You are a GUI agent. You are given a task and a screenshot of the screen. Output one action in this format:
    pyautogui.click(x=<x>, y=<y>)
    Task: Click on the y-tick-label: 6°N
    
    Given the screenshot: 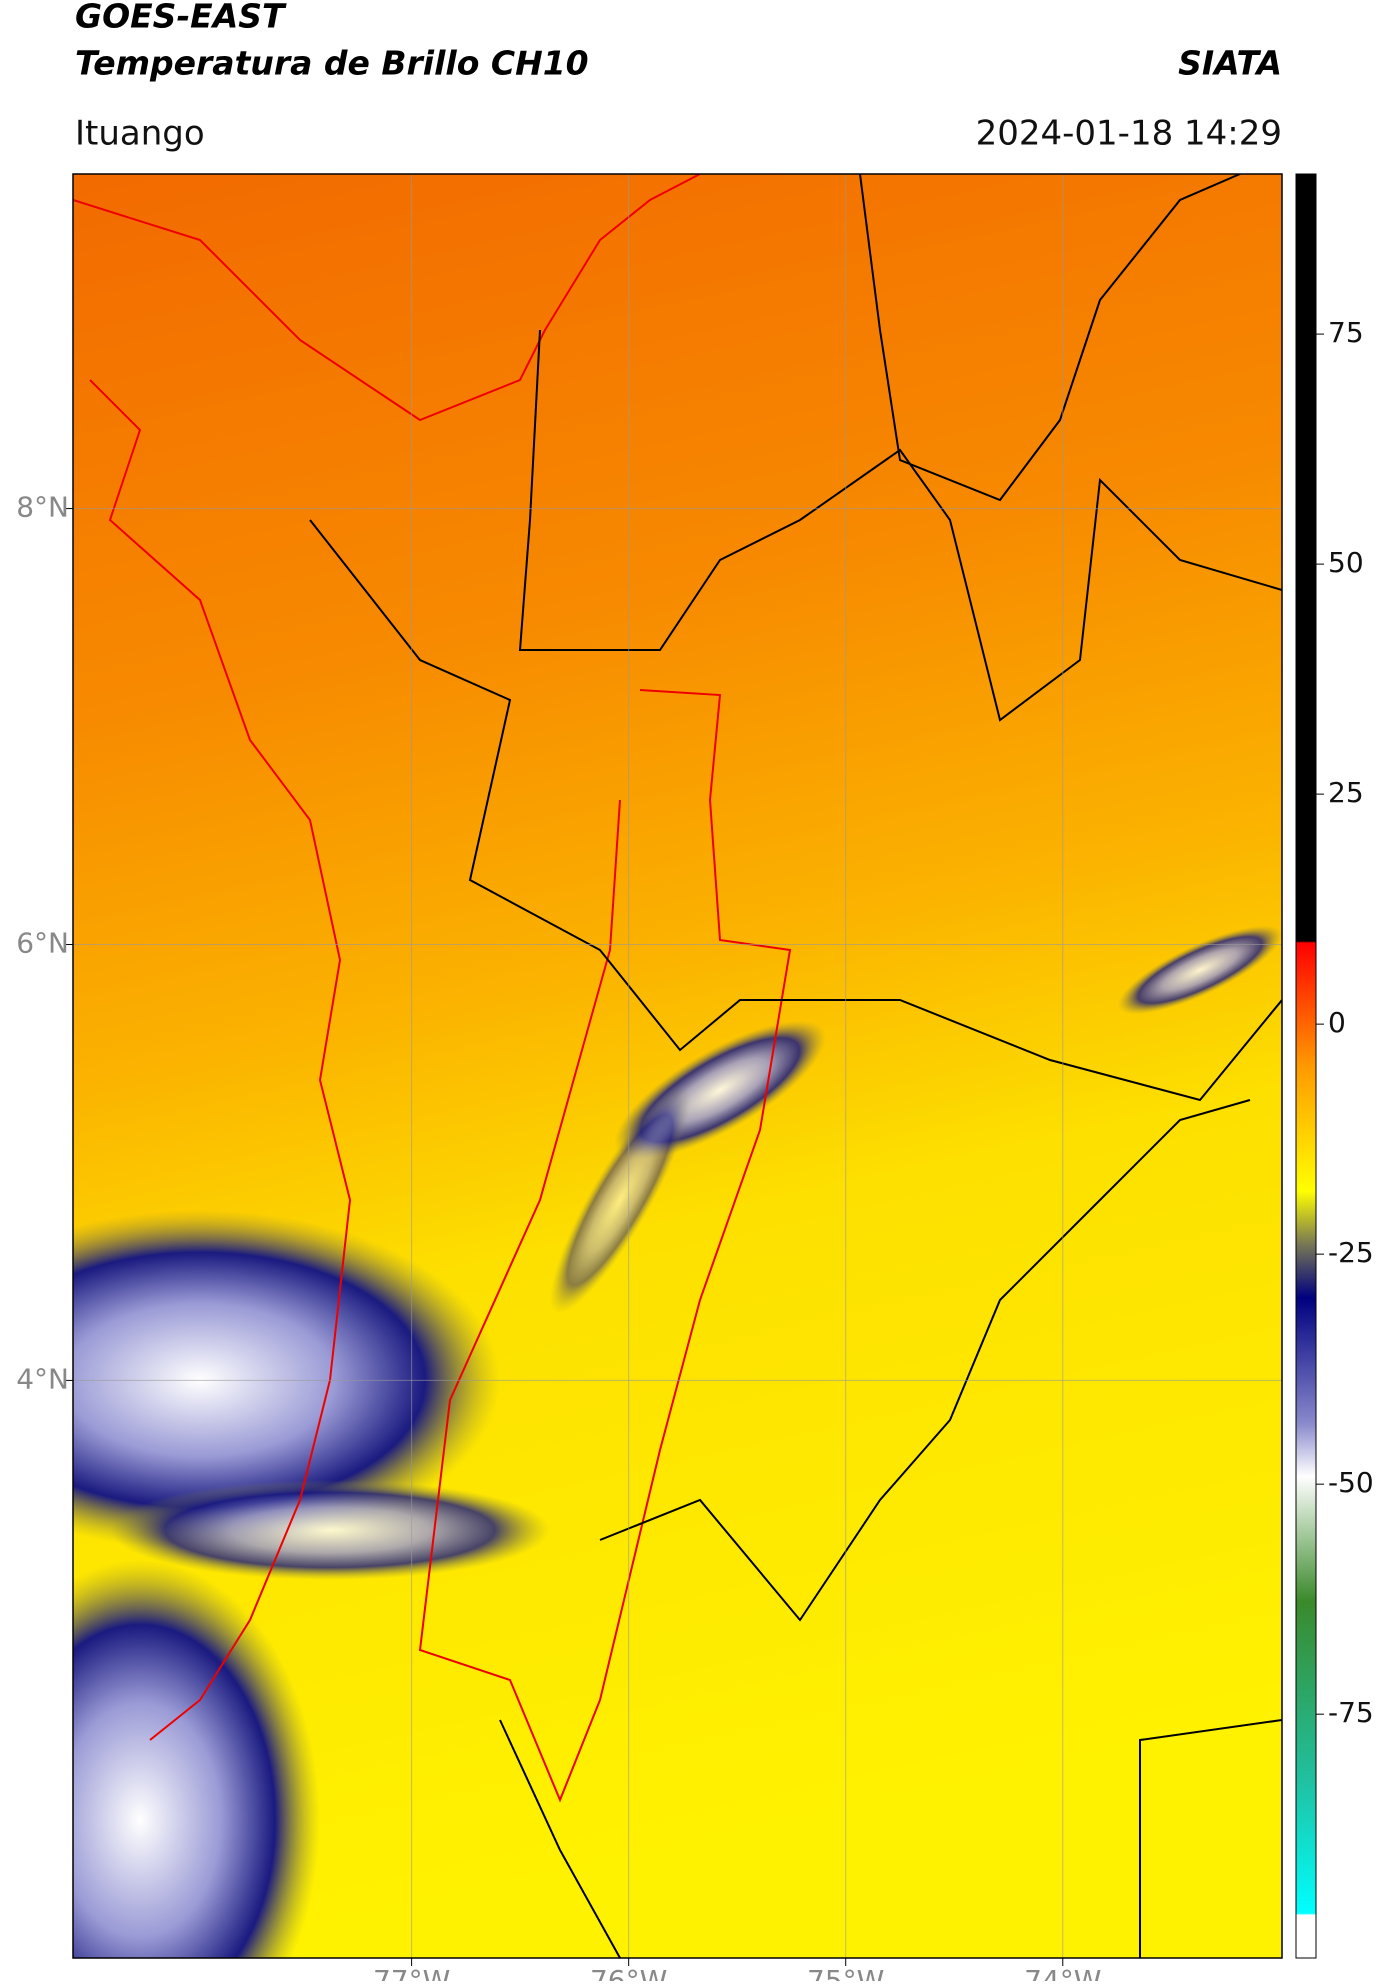 What is the action you would take?
    pyautogui.click(x=42, y=942)
    